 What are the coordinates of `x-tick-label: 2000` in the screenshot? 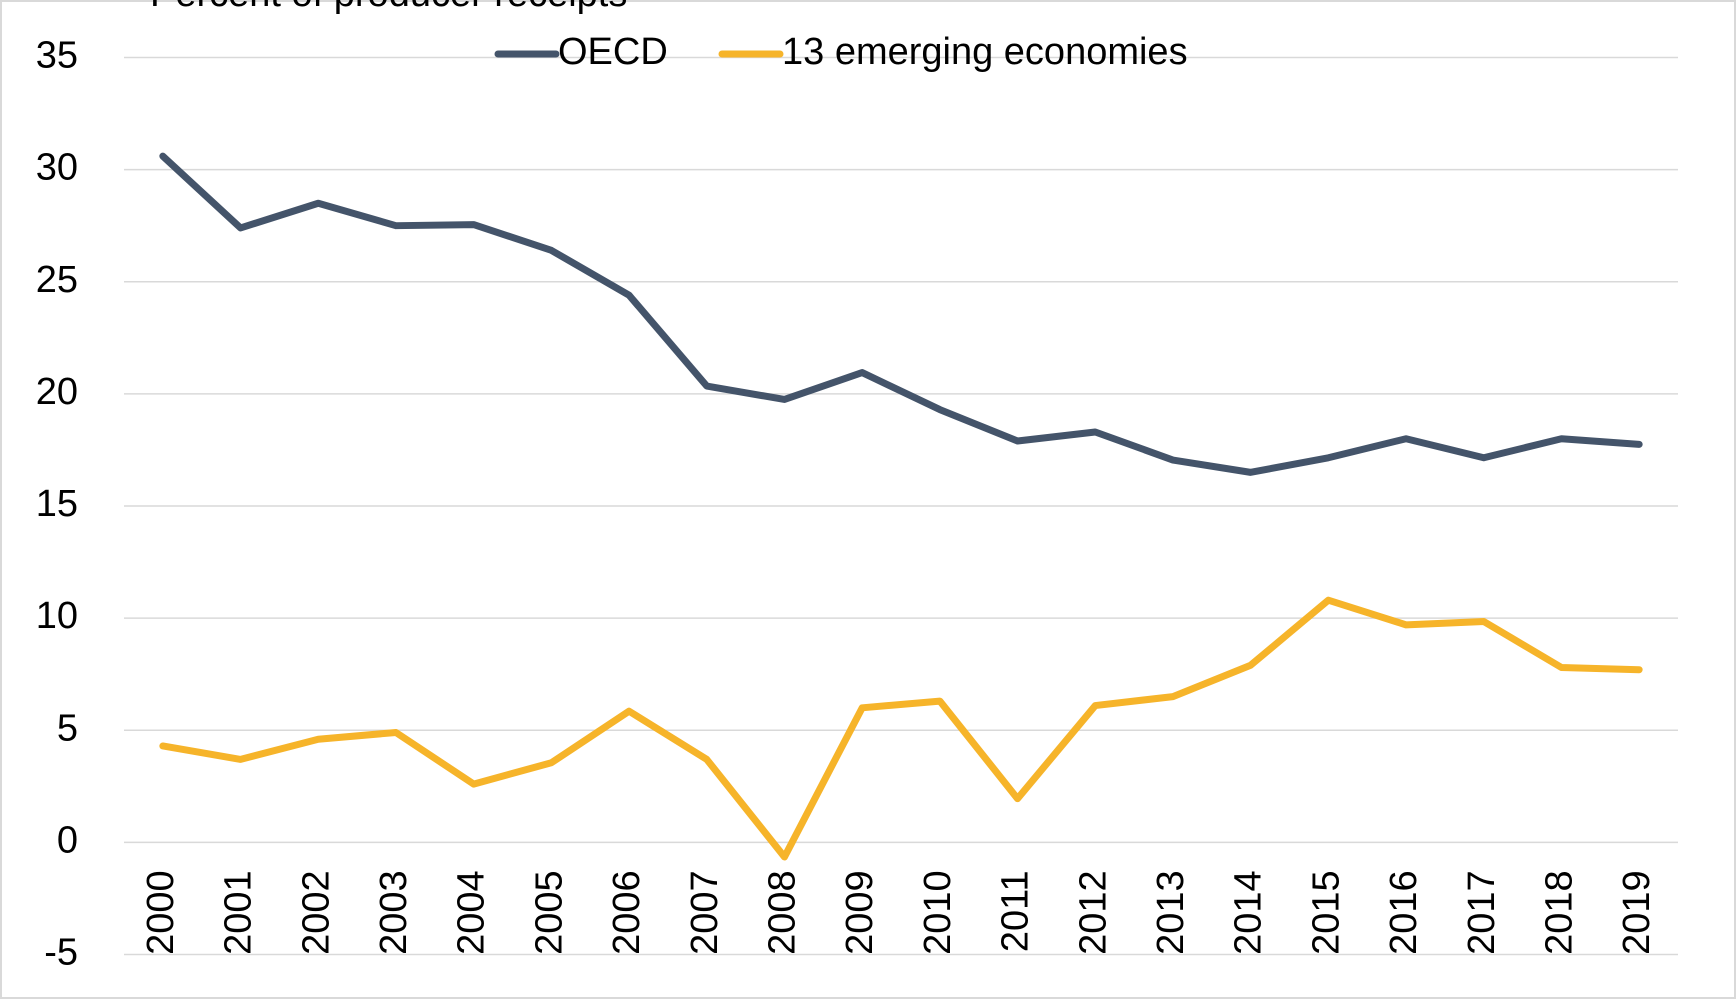 It's located at (161, 912).